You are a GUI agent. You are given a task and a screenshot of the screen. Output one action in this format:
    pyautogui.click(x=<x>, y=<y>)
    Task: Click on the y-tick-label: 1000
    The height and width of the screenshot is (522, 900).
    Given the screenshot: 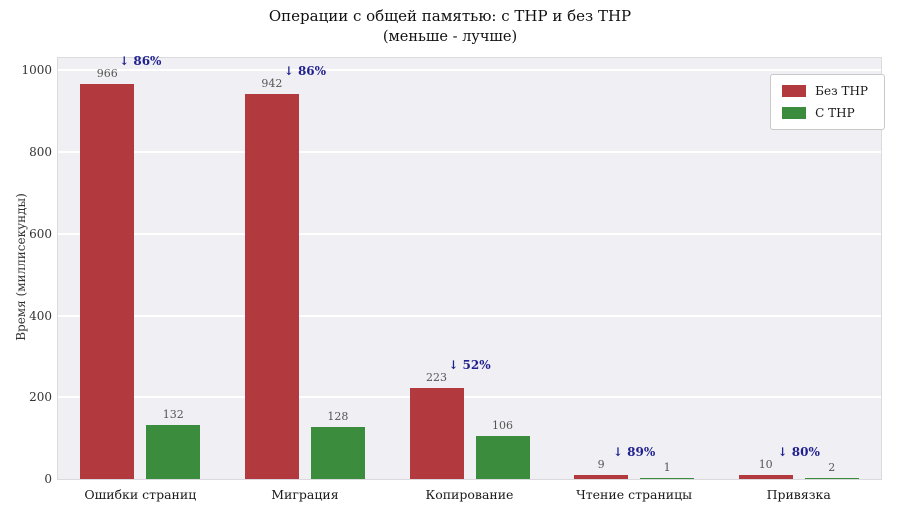 What is the action you would take?
    pyautogui.click(x=36, y=70)
    